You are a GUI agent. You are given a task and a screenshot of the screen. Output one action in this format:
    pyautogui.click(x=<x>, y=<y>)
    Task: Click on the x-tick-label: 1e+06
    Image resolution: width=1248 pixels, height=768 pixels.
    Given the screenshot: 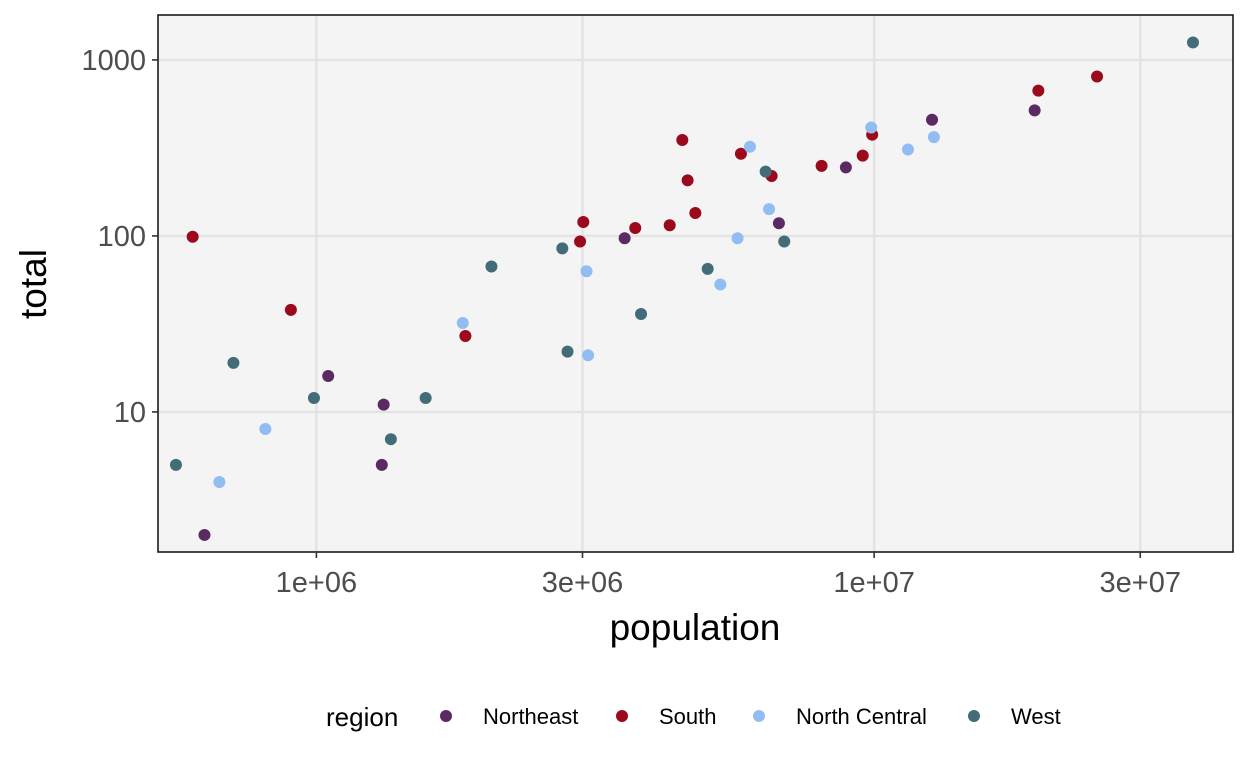 What is the action you would take?
    pyautogui.click(x=316, y=583)
    